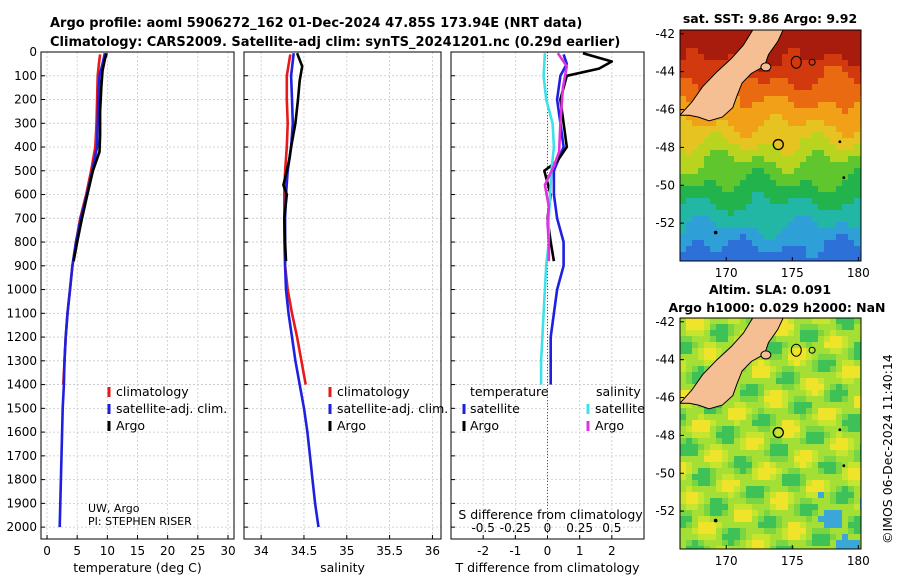 The height and width of the screenshot is (580, 900). I want to click on float-location-marker, so click(778, 432).